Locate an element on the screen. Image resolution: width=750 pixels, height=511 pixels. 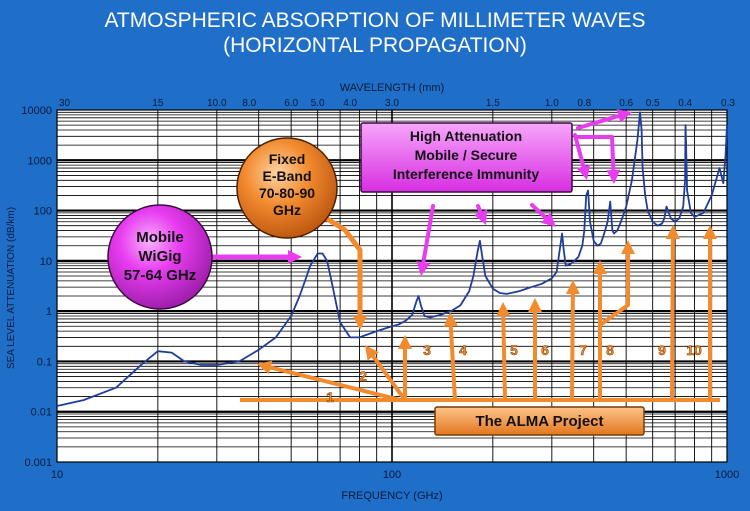
ha-arrow-556-shaft is located at coordinates (598, 121).